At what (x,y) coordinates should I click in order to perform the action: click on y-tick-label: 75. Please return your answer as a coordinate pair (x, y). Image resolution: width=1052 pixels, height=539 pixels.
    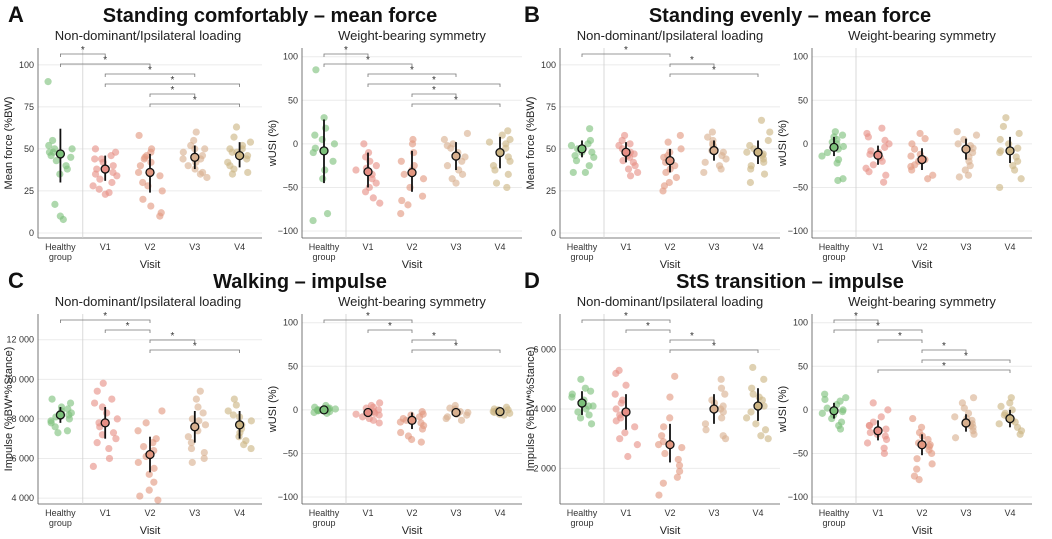
    Looking at the image, I should click on (551, 107).